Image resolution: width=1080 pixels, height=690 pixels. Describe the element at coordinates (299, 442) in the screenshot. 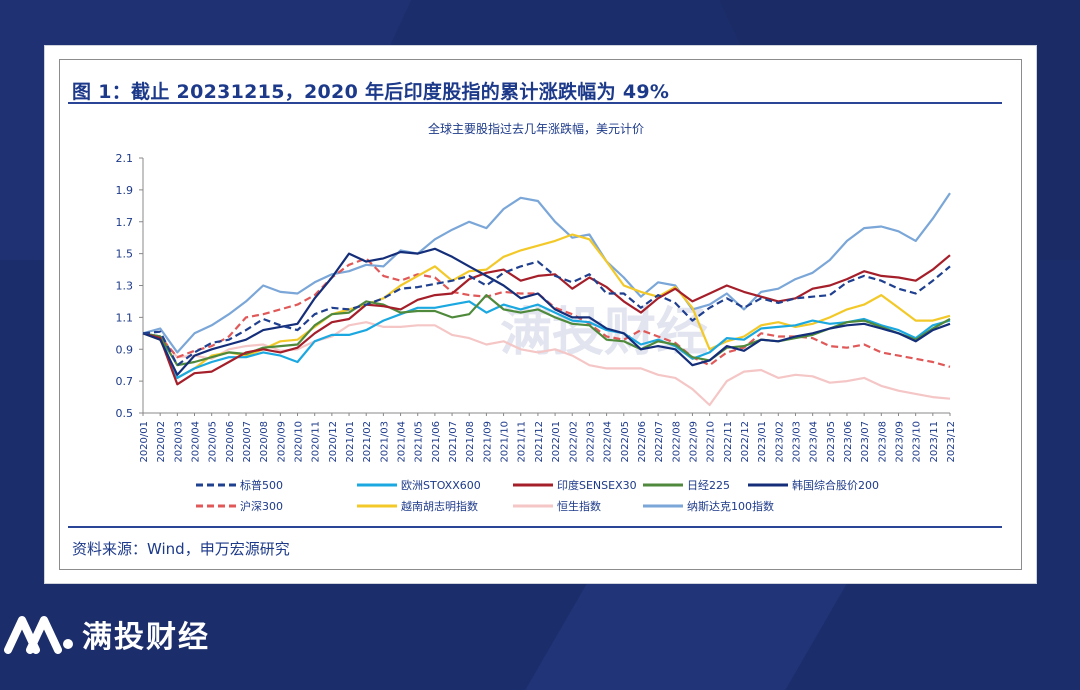

I see `x-tick-label: 2020/10` at that location.